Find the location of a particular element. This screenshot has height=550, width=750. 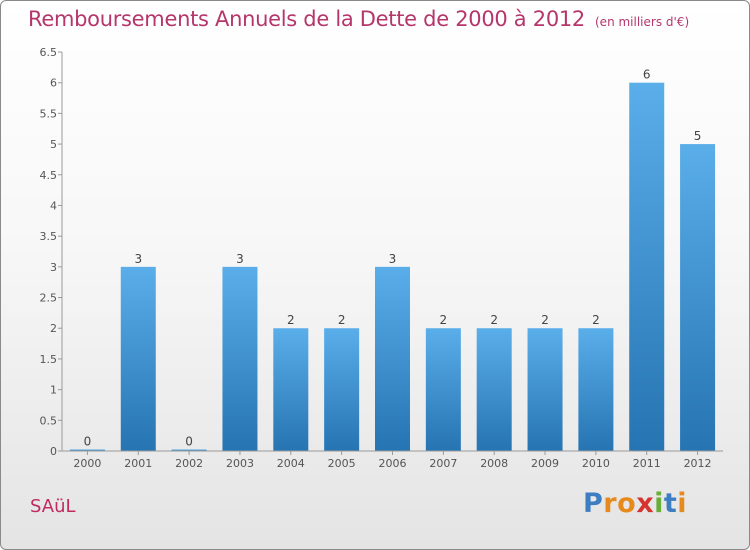

chart-subtitle: (en milliers d'€) is located at coordinates (642, 22).